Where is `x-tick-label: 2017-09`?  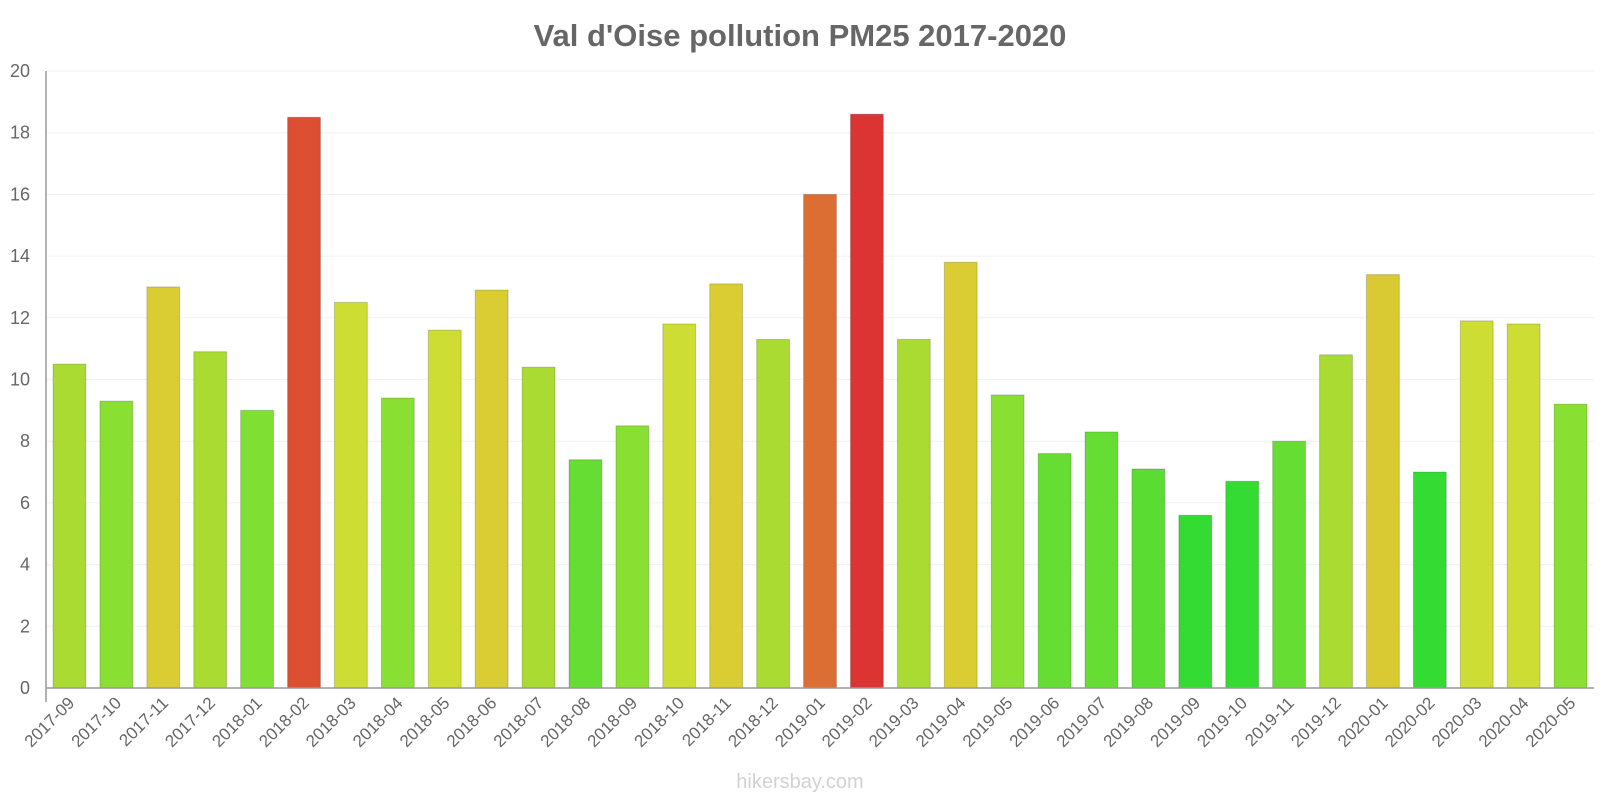 x-tick-label: 2017-09 is located at coordinates (50, 722).